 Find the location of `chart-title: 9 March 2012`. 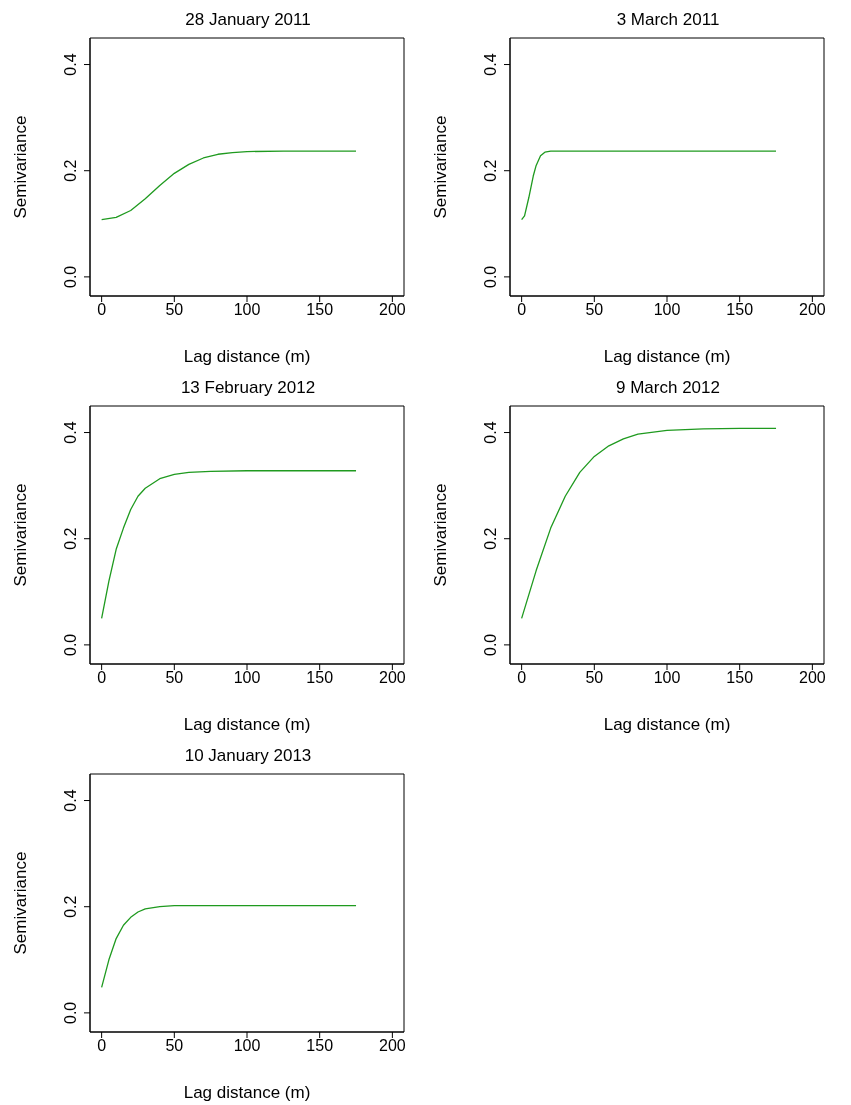

chart-title: 9 March 2012 is located at coordinates (668, 388).